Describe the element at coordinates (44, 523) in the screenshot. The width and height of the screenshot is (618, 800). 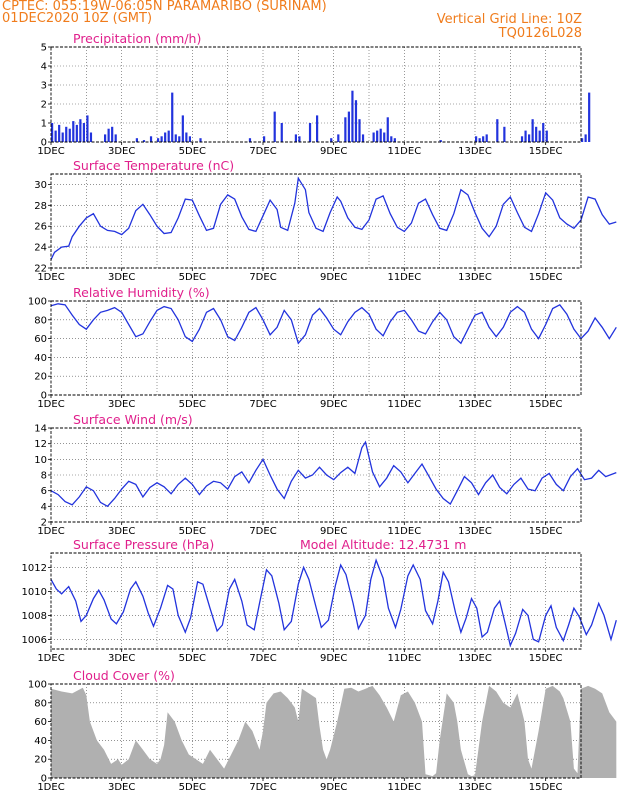
I see `y-tick-label: 2` at that location.